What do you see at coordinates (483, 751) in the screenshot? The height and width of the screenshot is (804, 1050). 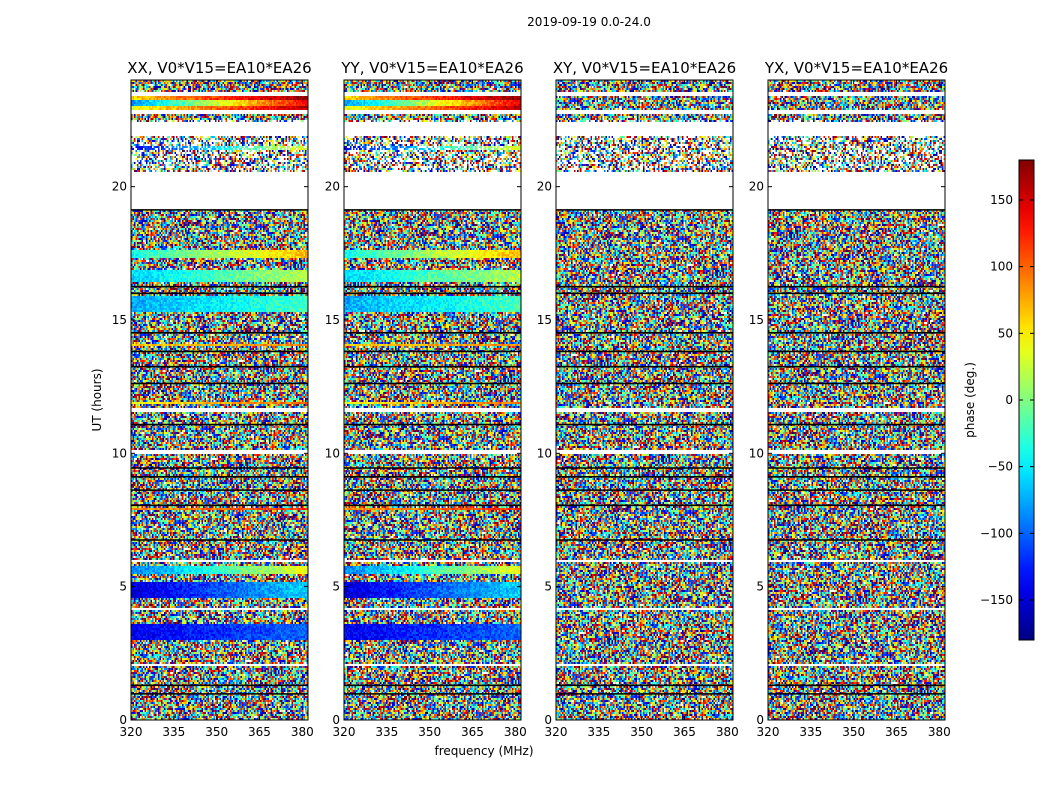 I see `x-axis-label: frequency (MHz)` at bounding box center [483, 751].